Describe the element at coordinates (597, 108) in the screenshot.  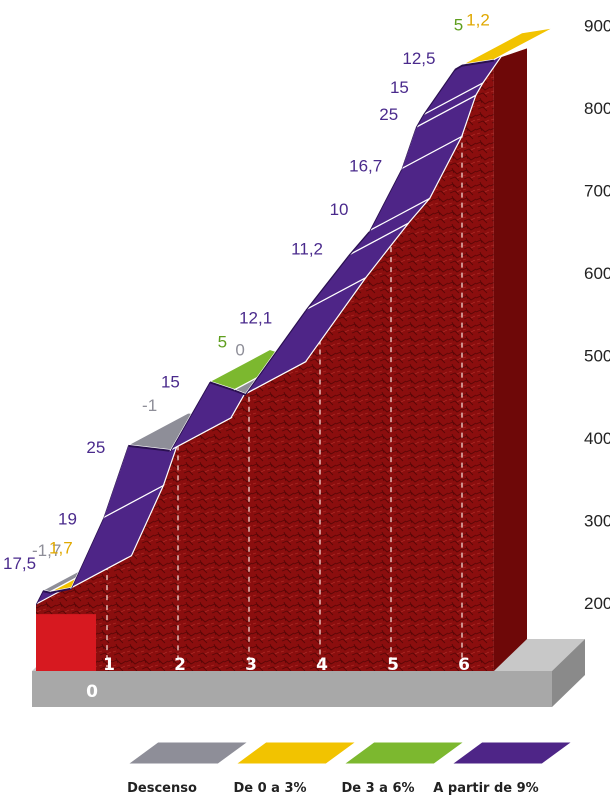
I see `altitude-tick-label: 800` at that location.